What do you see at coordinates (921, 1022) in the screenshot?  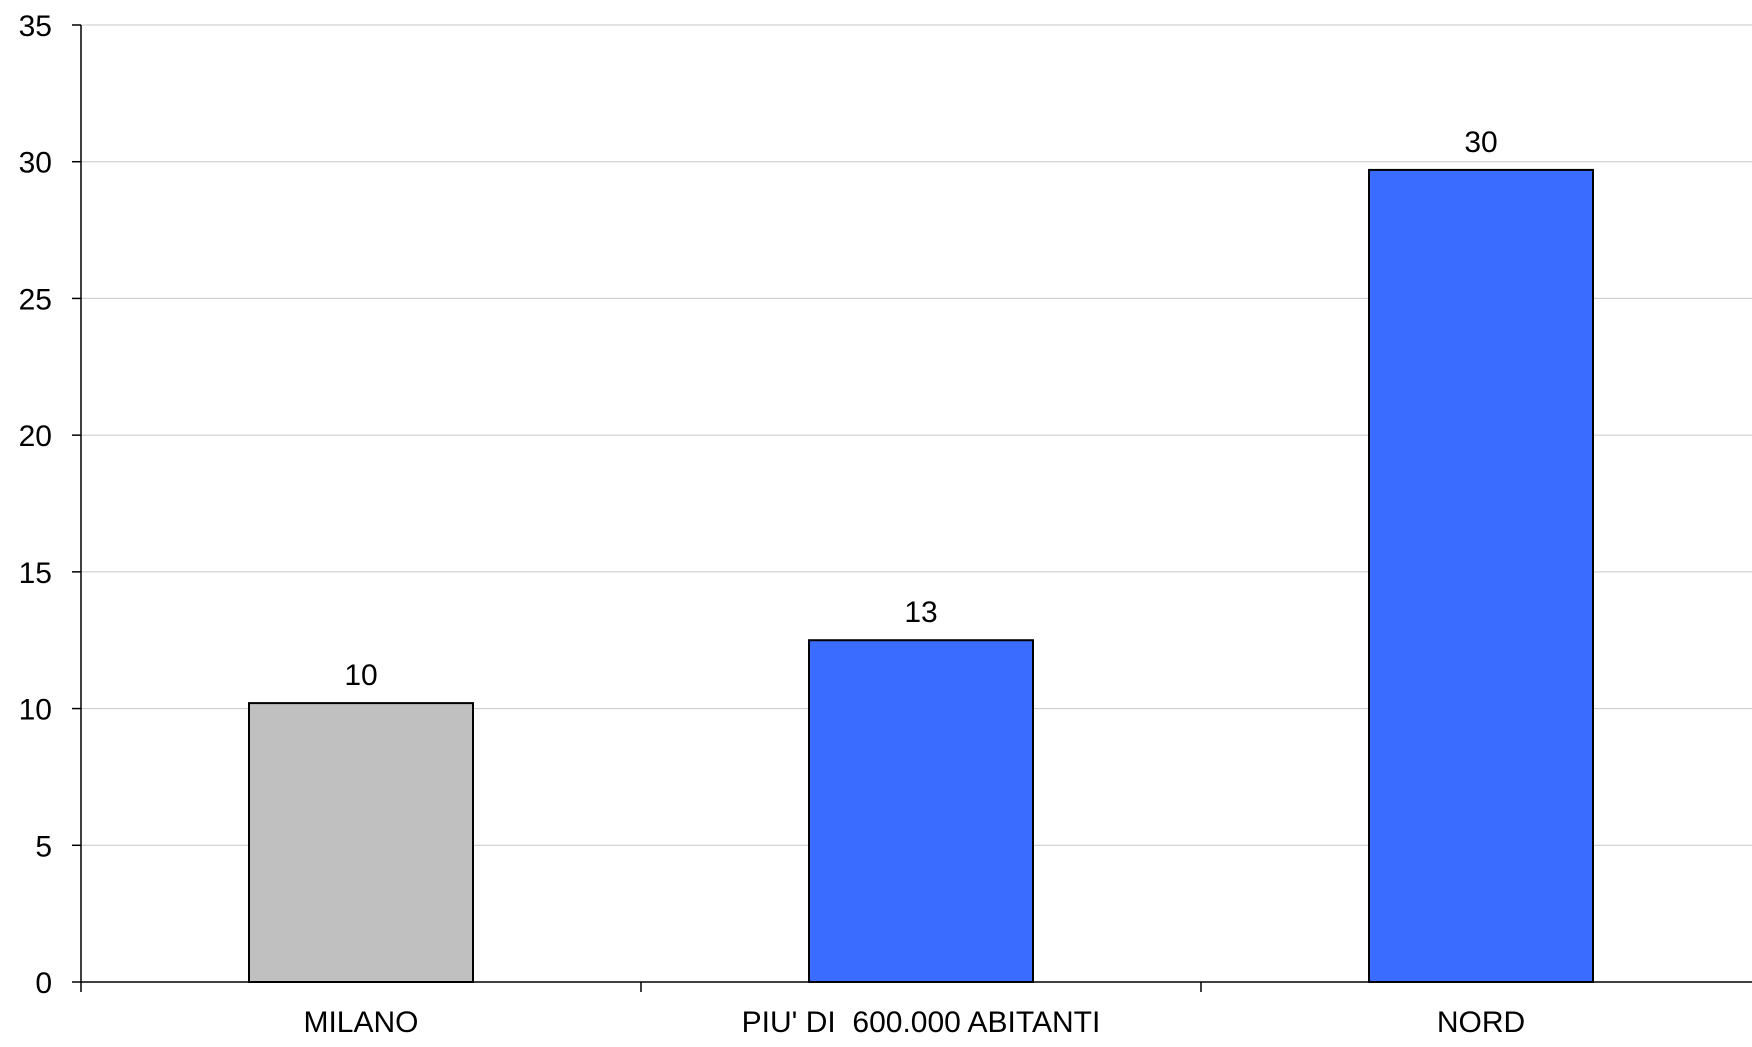 I see `x-category-label: PIU' DI 600.000 ABITANTI` at bounding box center [921, 1022].